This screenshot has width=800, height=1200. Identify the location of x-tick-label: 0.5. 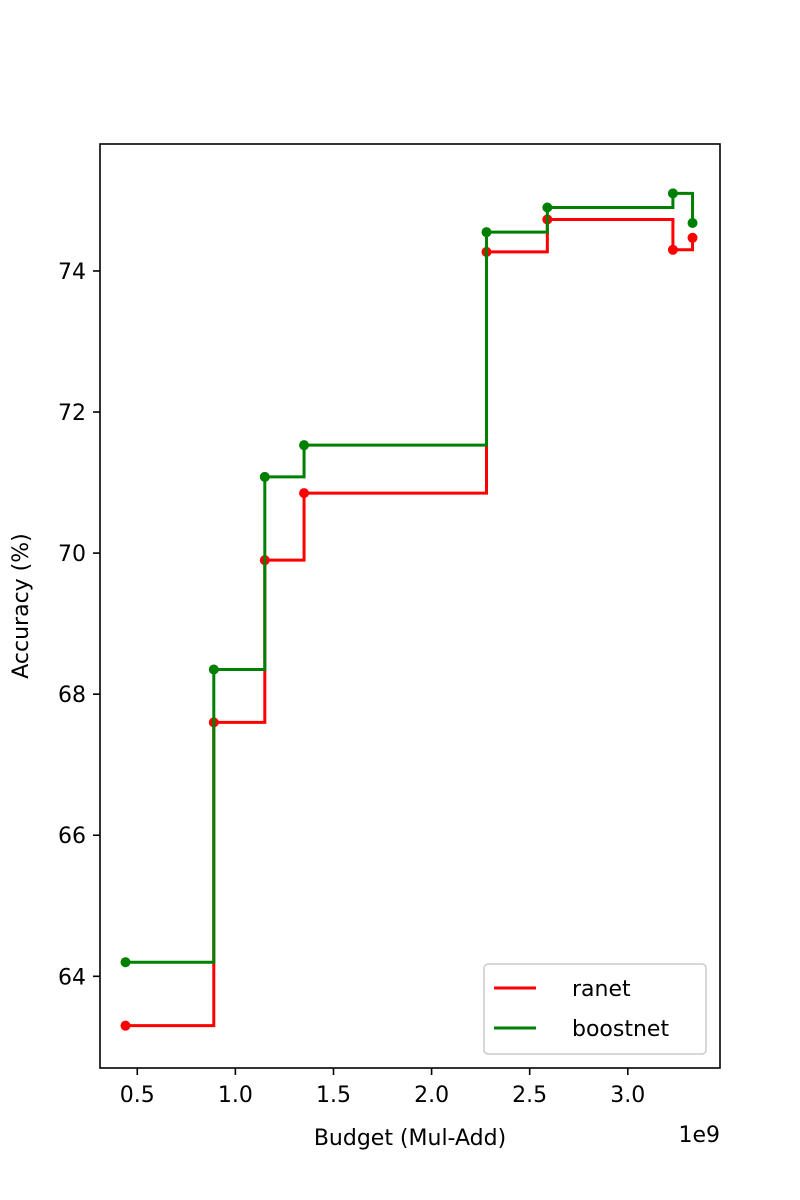
(137, 1095).